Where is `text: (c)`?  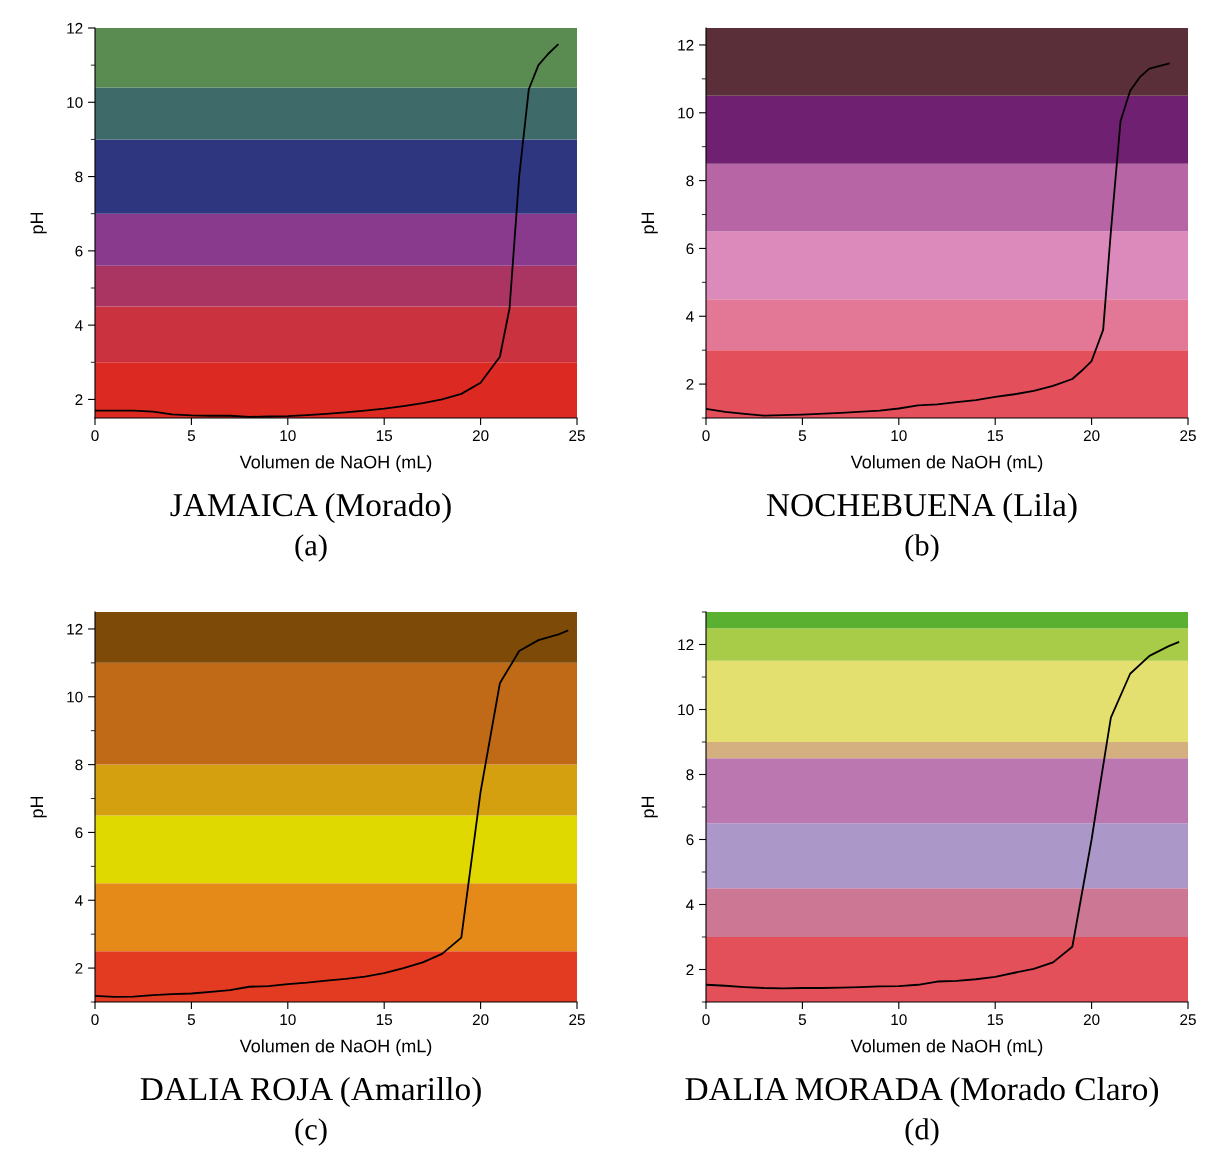 text: (c) is located at coordinates (311, 1132).